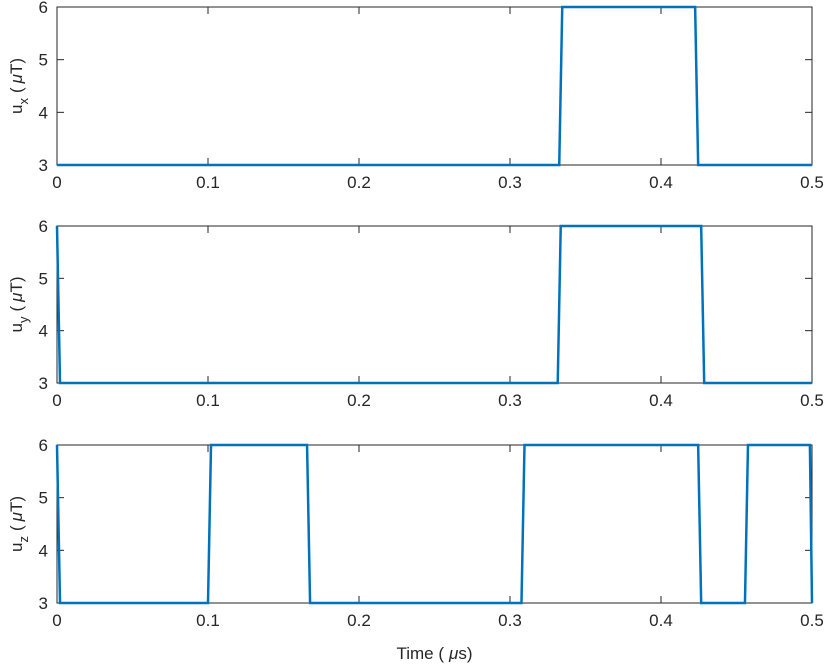  I want to click on y-axis-label-subscript: y, so click(23, 319).